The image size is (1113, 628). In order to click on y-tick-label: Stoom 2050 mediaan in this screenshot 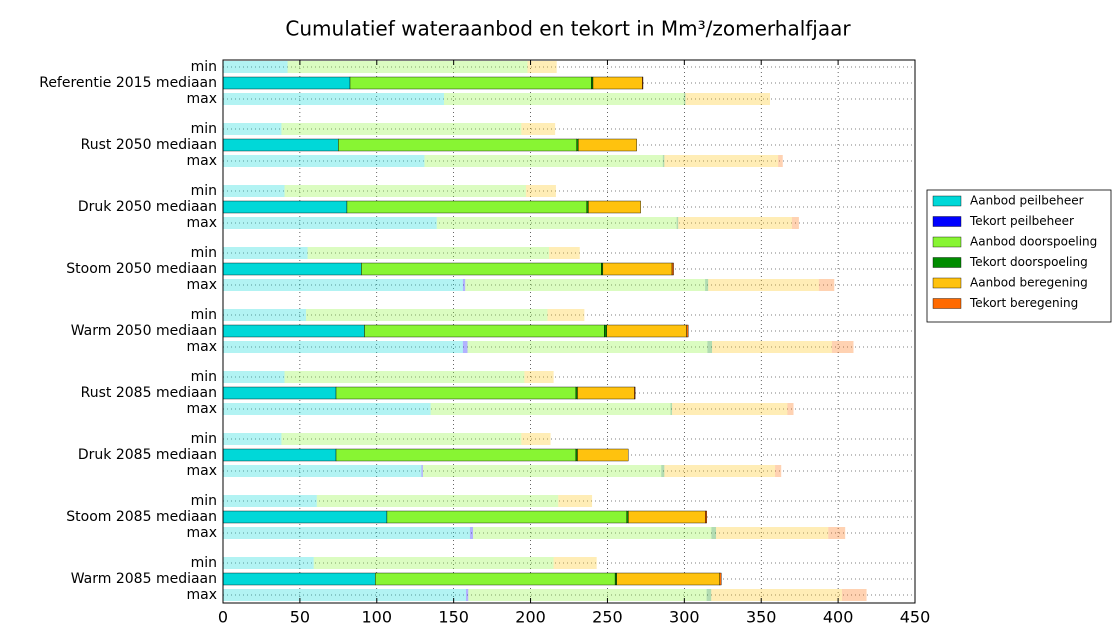, I will do `click(141, 269)`.